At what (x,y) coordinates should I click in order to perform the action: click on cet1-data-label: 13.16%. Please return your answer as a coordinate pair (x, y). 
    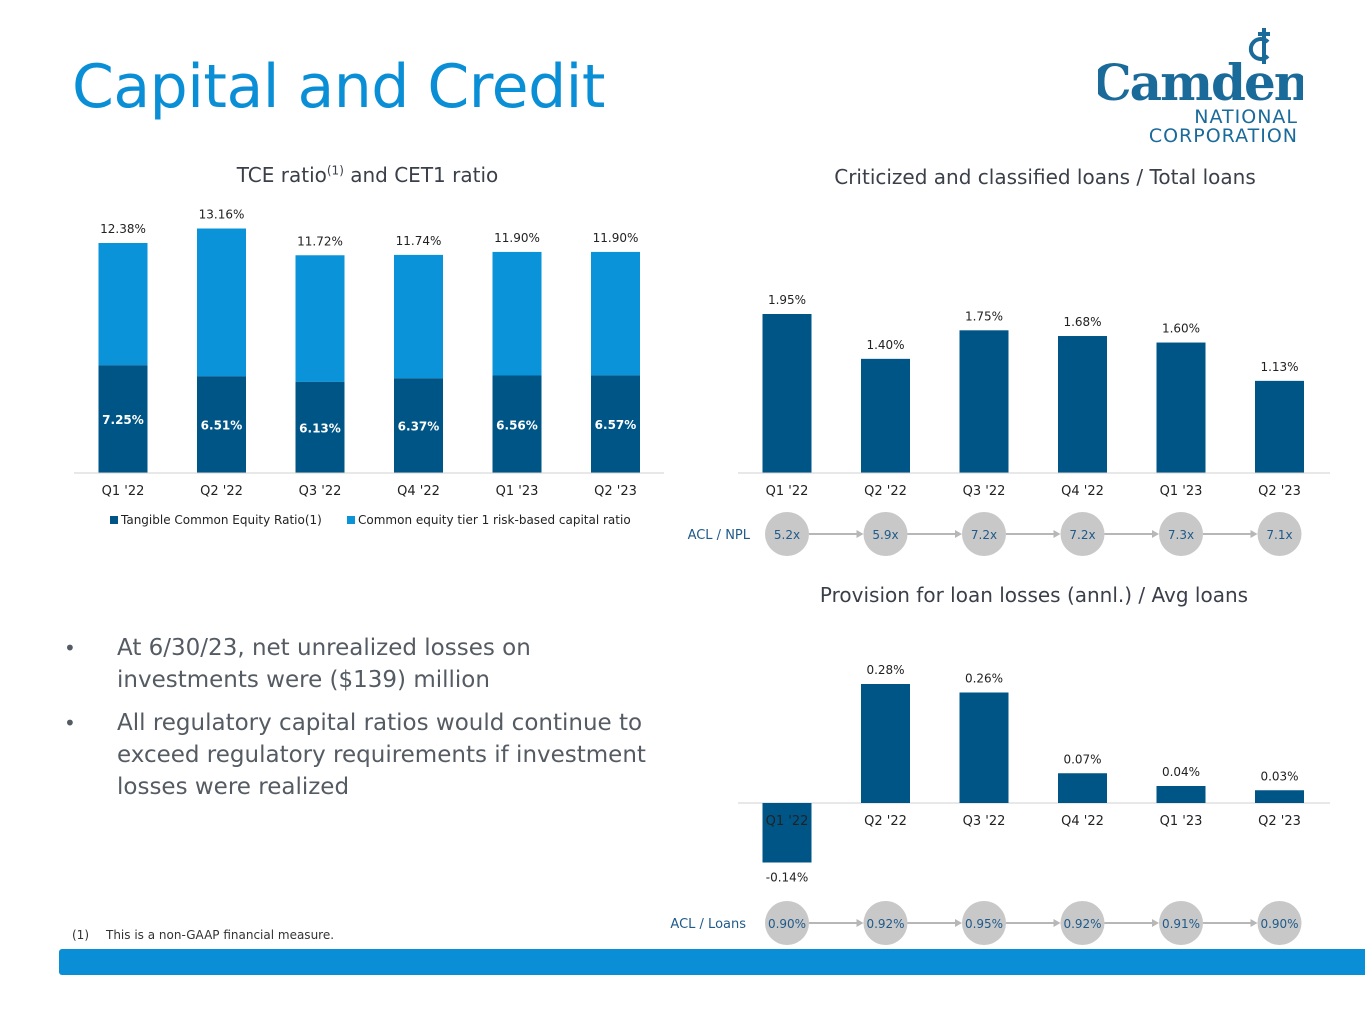
    Looking at the image, I should click on (222, 215).